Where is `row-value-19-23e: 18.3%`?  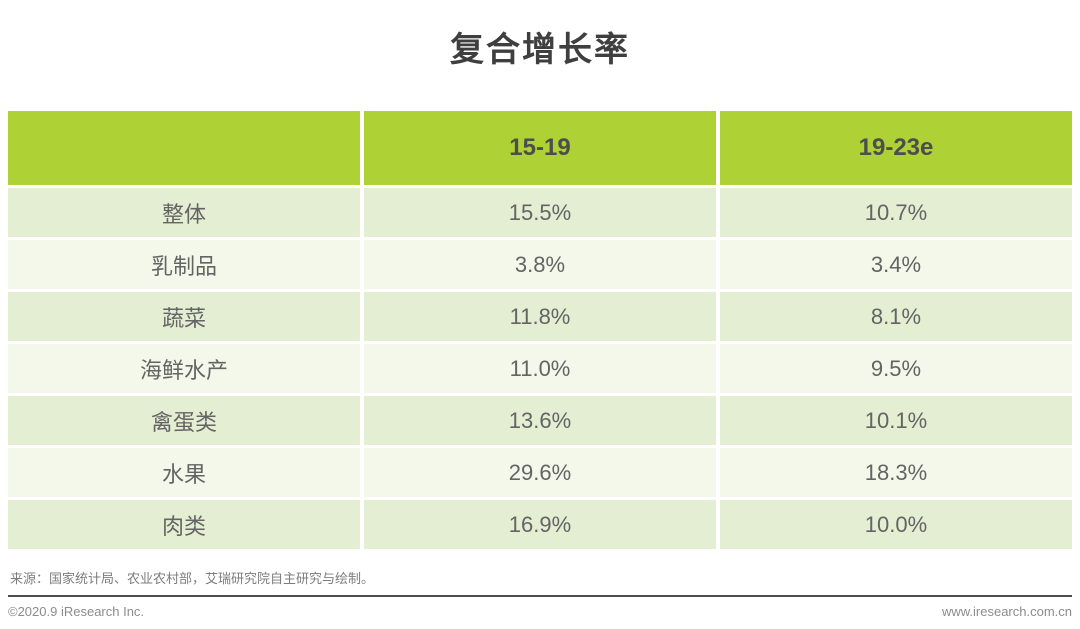
row-value-19-23e: 18.3% is located at coordinates (896, 472).